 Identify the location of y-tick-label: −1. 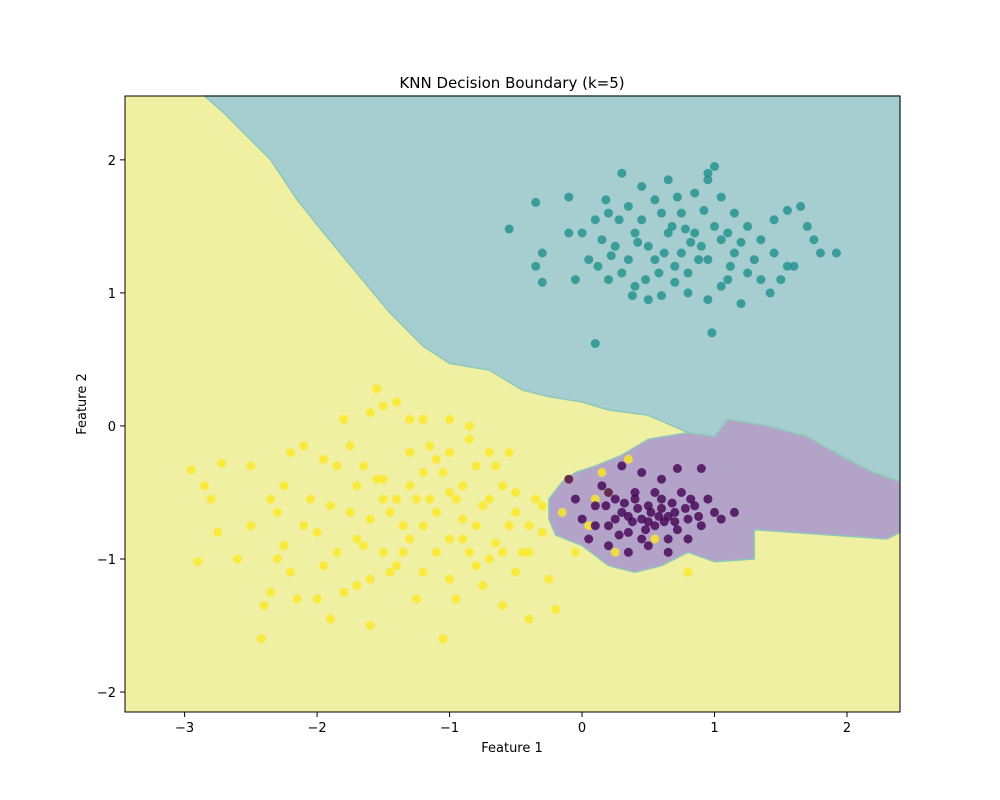
(106, 560).